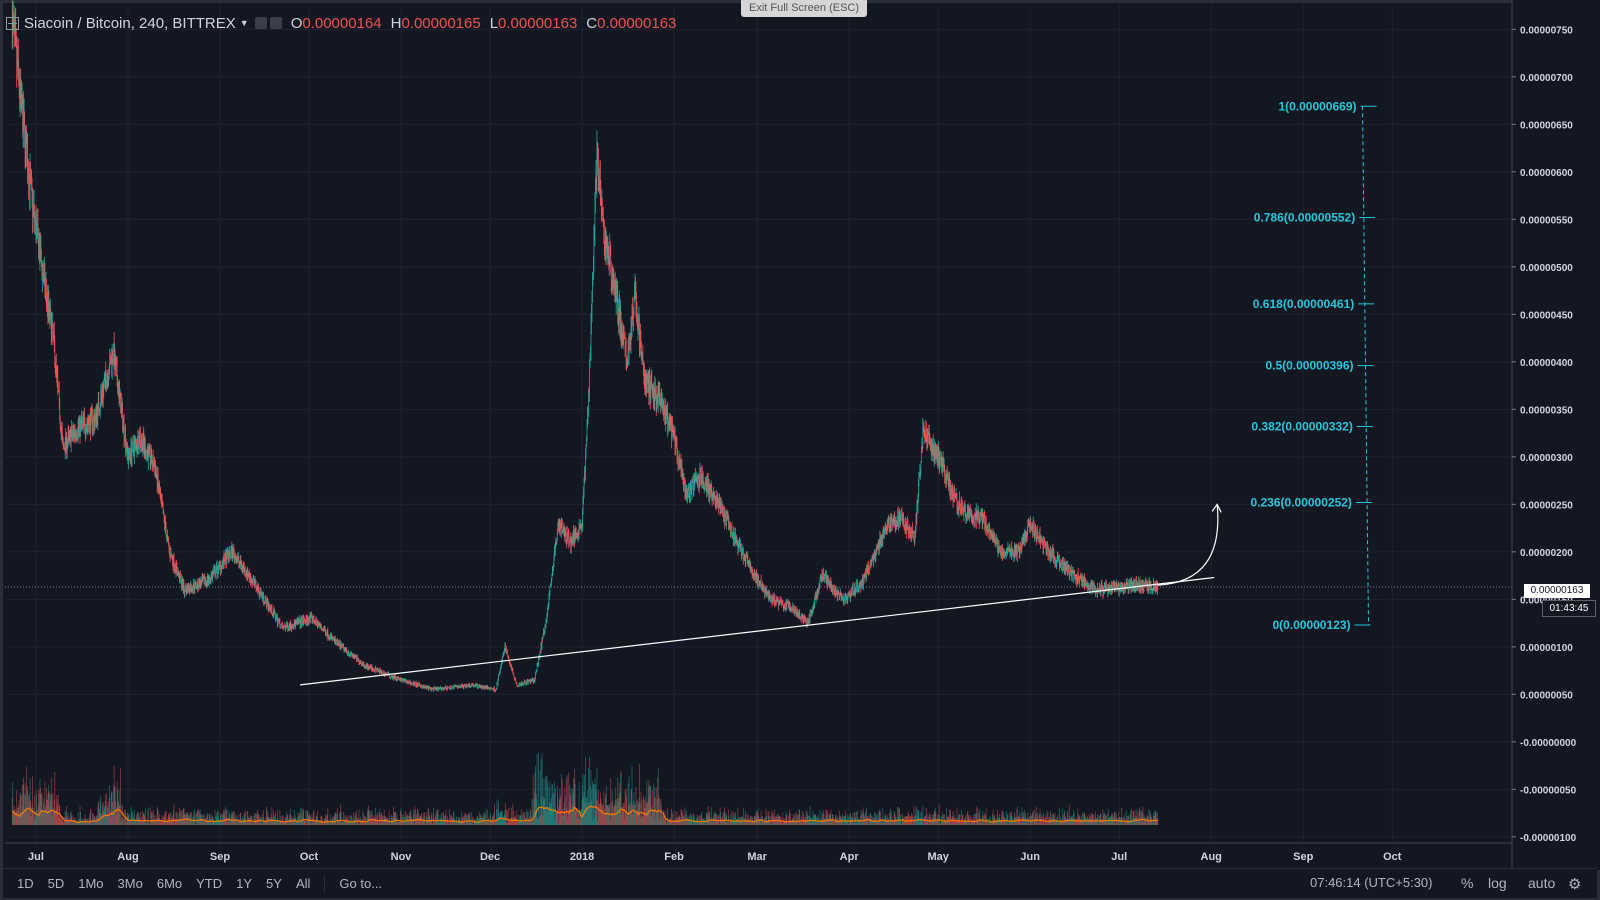 The width and height of the screenshot is (1600, 900). What do you see at coordinates (1301, 502) in the screenshot?
I see `fib-level-label: 0.236(0.00000252)` at bounding box center [1301, 502].